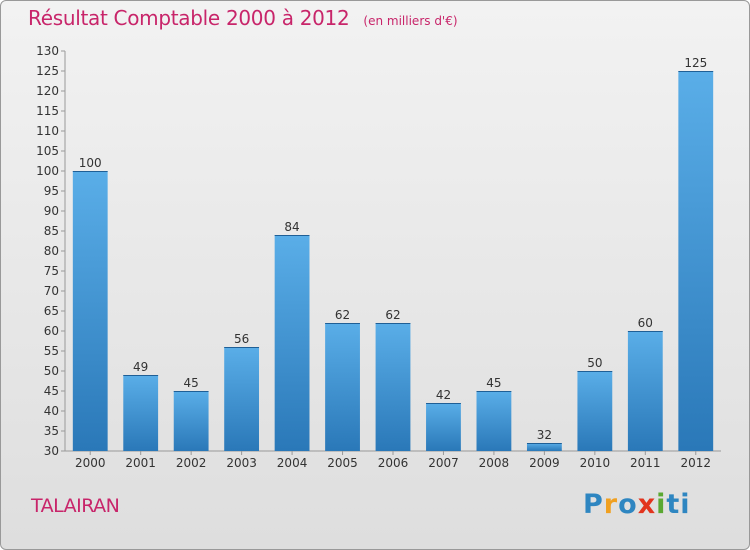  Describe the element at coordinates (393, 387) in the screenshot. I see `bar-2006` at that location.